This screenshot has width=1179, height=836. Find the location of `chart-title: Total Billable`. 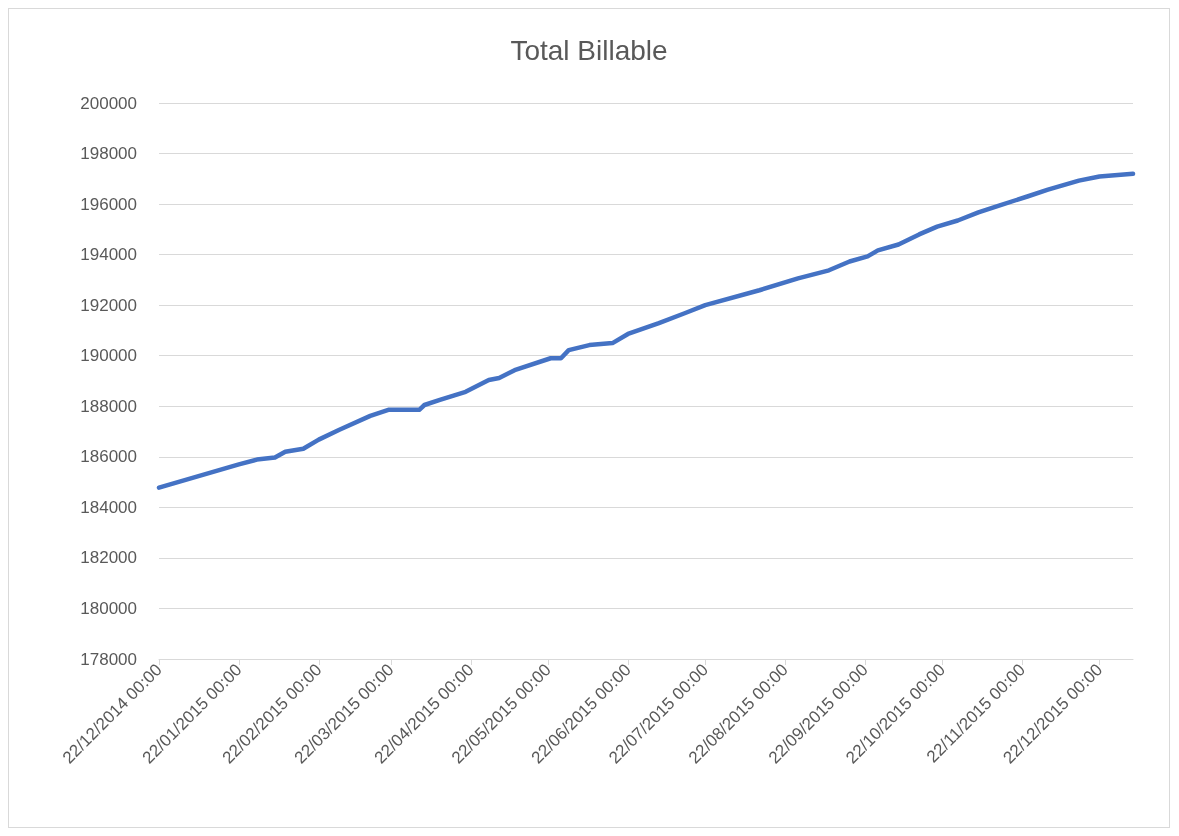

chart-title: Total Billable is located at coordinates (589, 50).